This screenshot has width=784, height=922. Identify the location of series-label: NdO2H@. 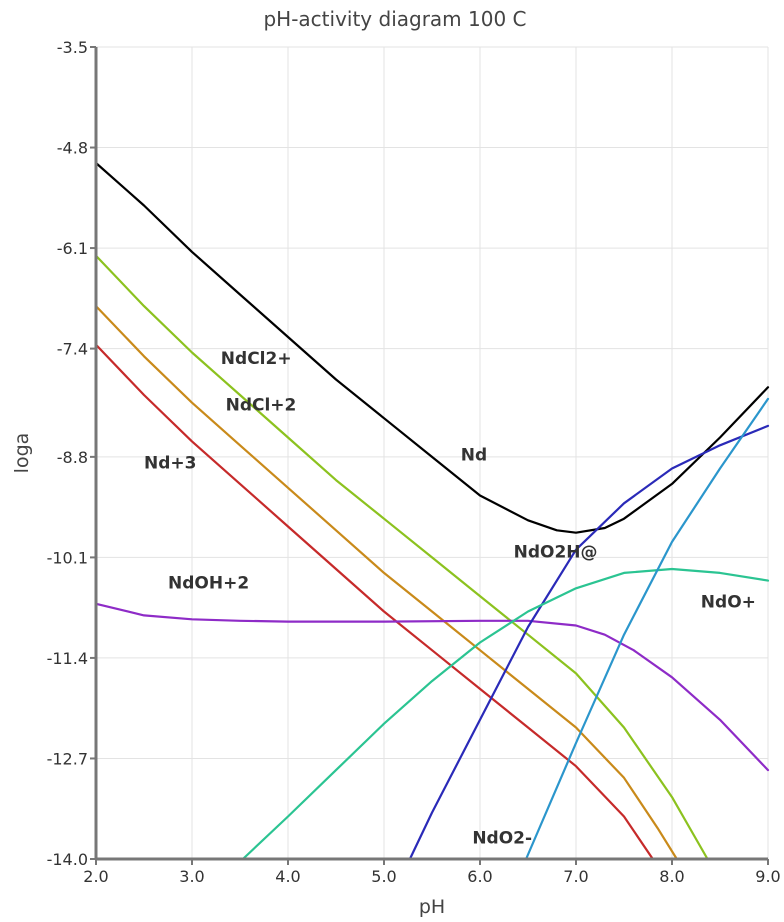
(556, 552).